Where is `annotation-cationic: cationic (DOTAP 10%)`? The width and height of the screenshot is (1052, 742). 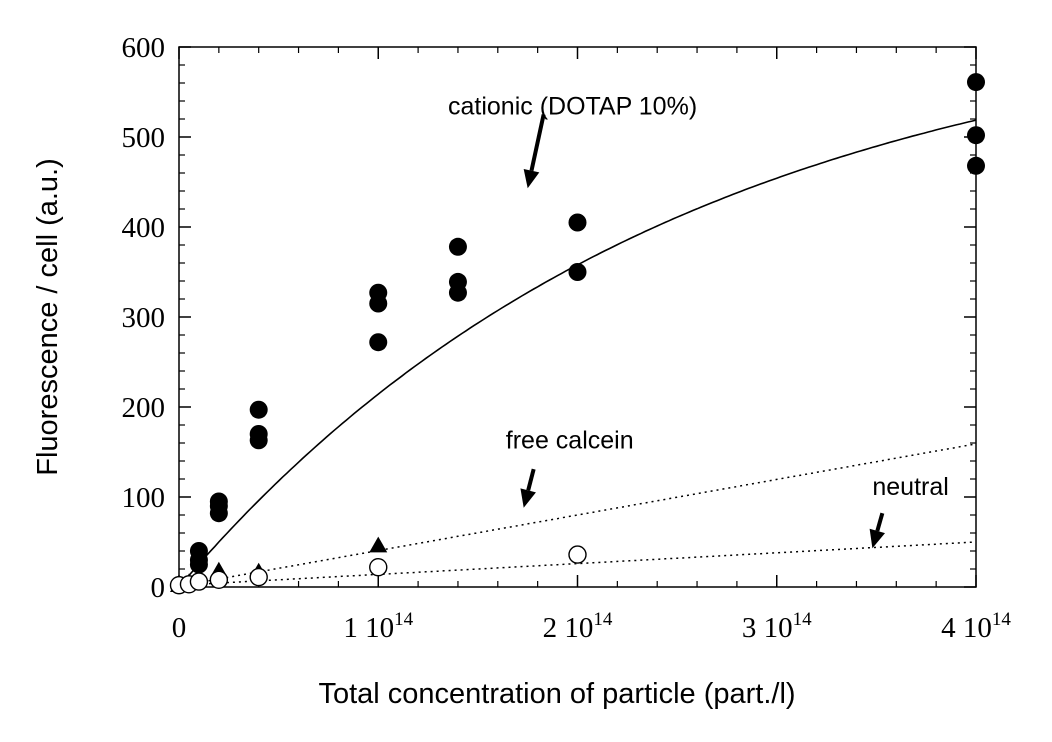 annotation-cationic: cationic (DOTAP 10%) is located at coordinates (572, 107).